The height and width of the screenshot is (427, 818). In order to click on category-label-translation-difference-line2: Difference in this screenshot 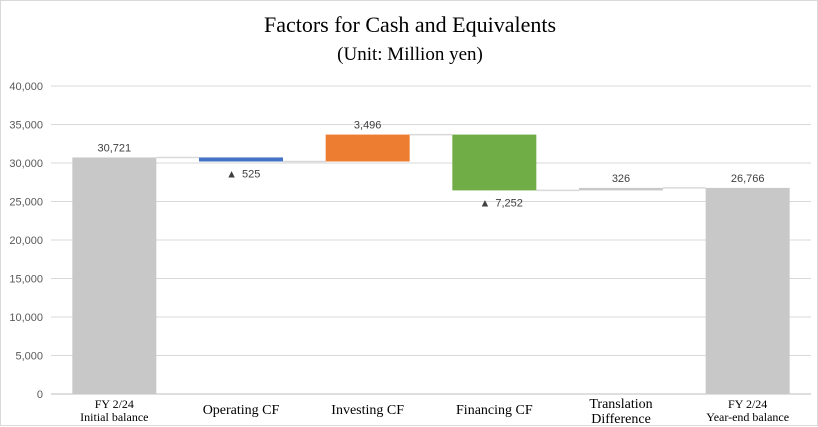, I will do `click(621, 419)`.